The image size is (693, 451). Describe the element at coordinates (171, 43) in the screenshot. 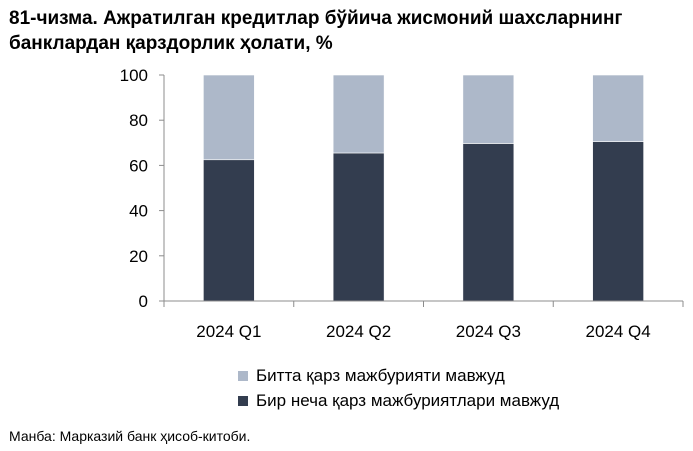

I see `chart-title-line-2: банклардан қарздорлик ҳолати, %` at that location.